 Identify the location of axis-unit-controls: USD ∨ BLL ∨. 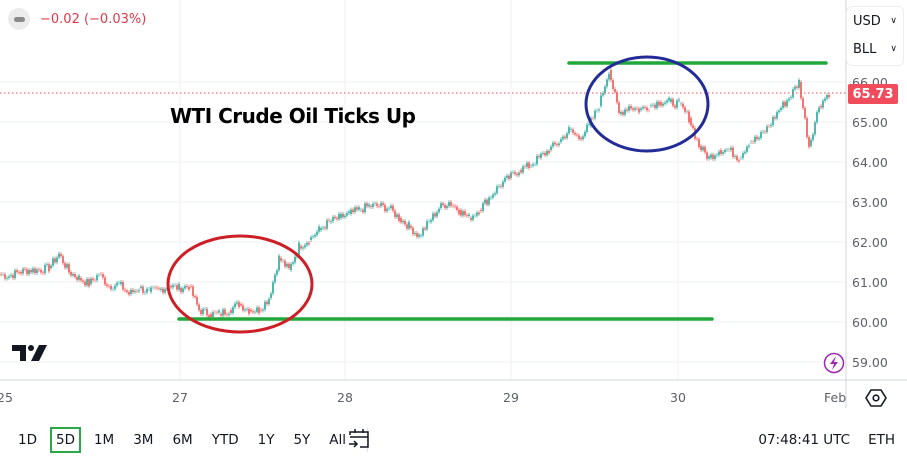
(875, 36).